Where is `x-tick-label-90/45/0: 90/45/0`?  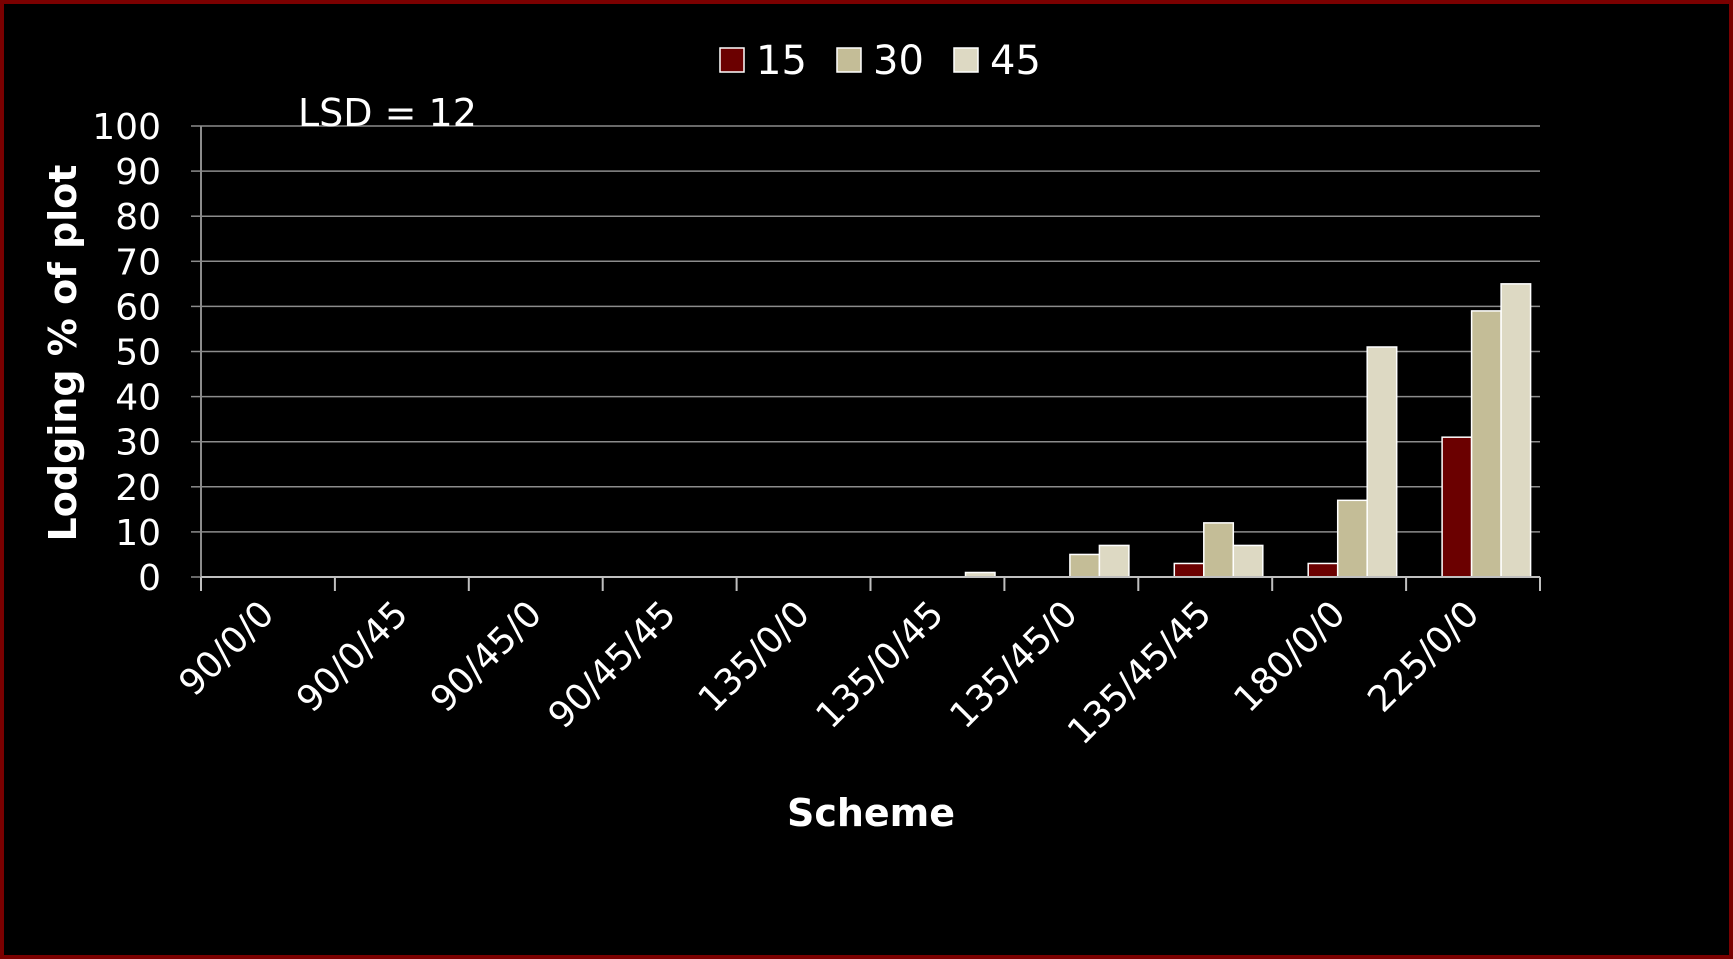
x-tick-label-90/45/0: 90/45/0 is located at coordinates (486, 656).